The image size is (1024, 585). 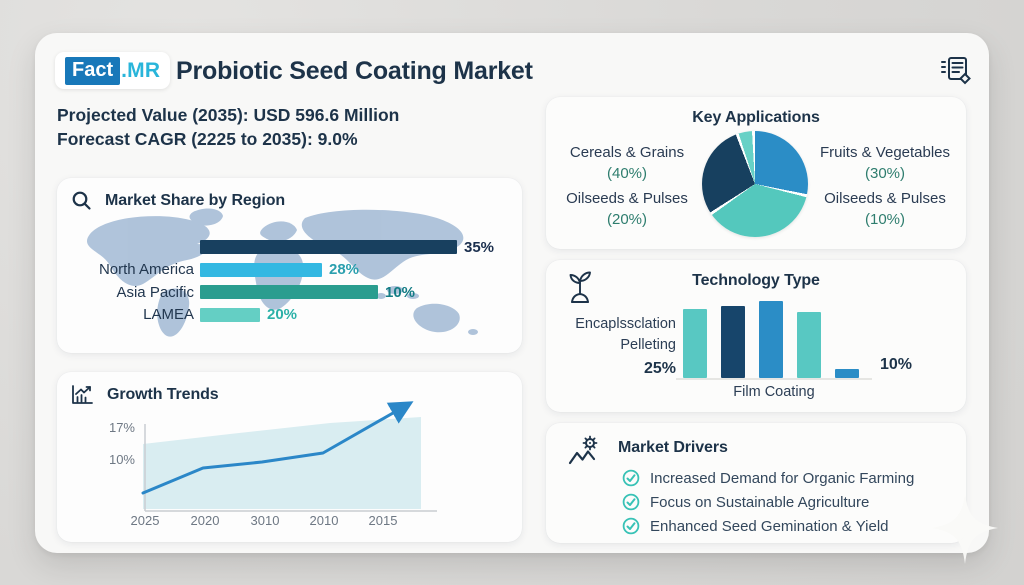 I want to click on driver-text: Focus on Sustainable Agriculture, so click(x=760, y=502).